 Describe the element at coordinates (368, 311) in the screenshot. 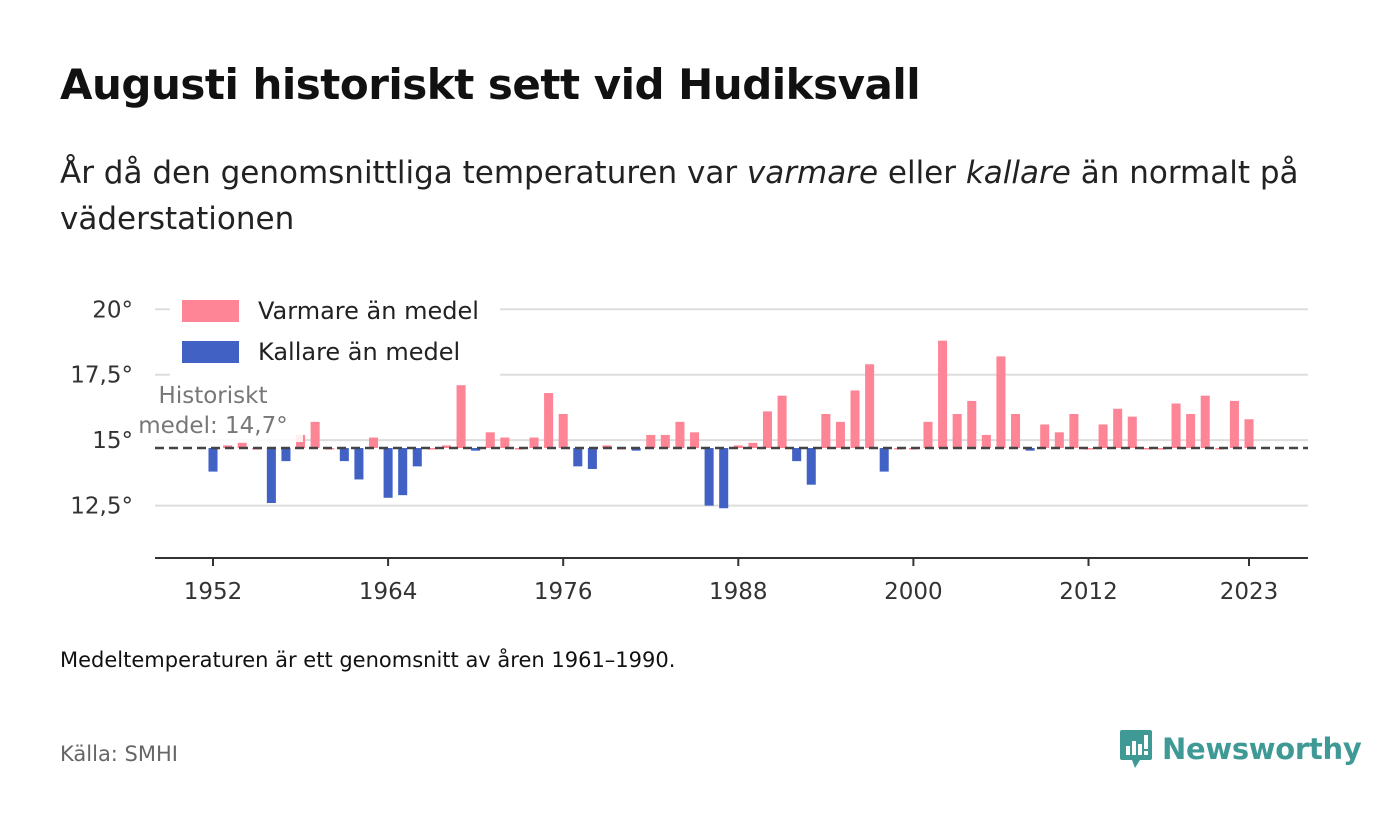

I see `legend-warm-label: Varmare än medel` at that location.